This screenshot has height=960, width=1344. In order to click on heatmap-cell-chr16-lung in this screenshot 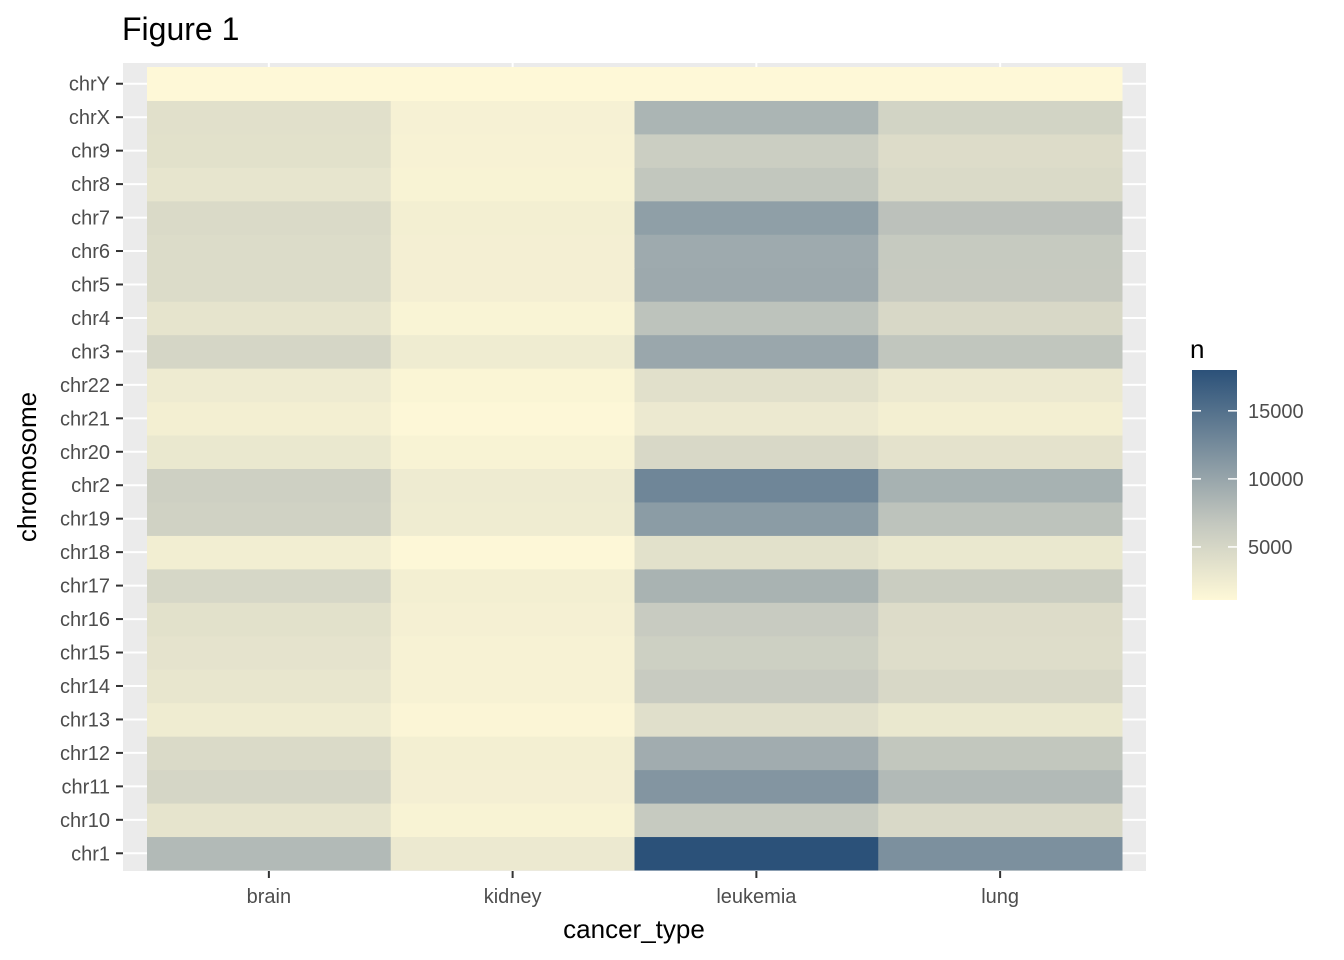, I will do `click(1000, 619)`.